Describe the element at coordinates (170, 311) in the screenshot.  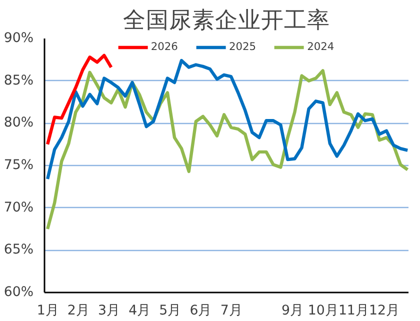
I see `x-tick-label: 5月` at that location.